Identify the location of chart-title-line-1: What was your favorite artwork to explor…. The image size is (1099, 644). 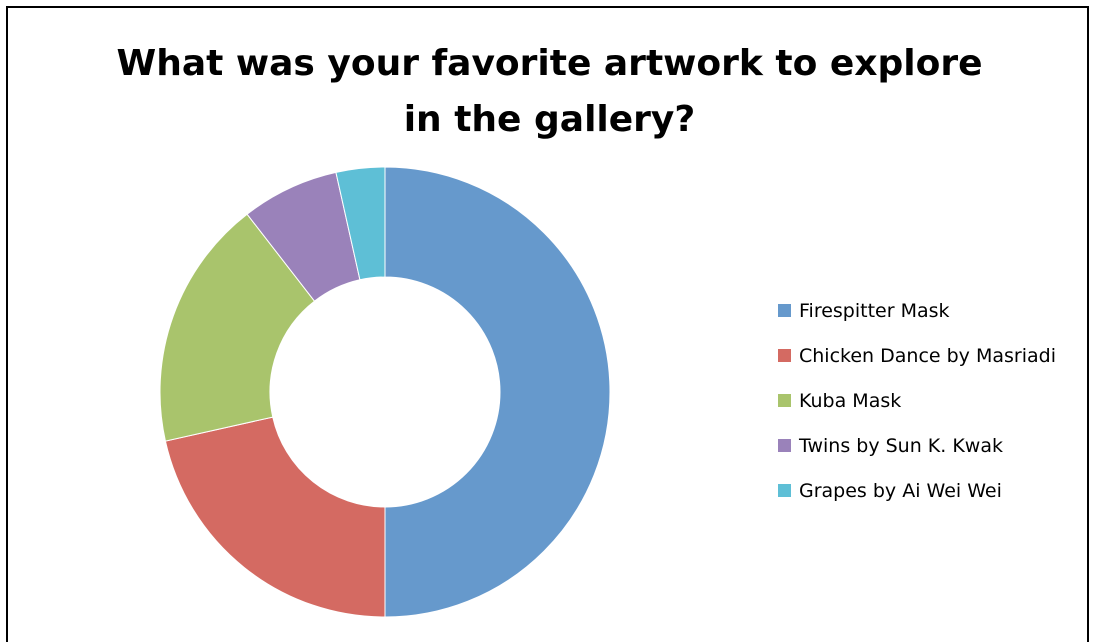
(549, 63).